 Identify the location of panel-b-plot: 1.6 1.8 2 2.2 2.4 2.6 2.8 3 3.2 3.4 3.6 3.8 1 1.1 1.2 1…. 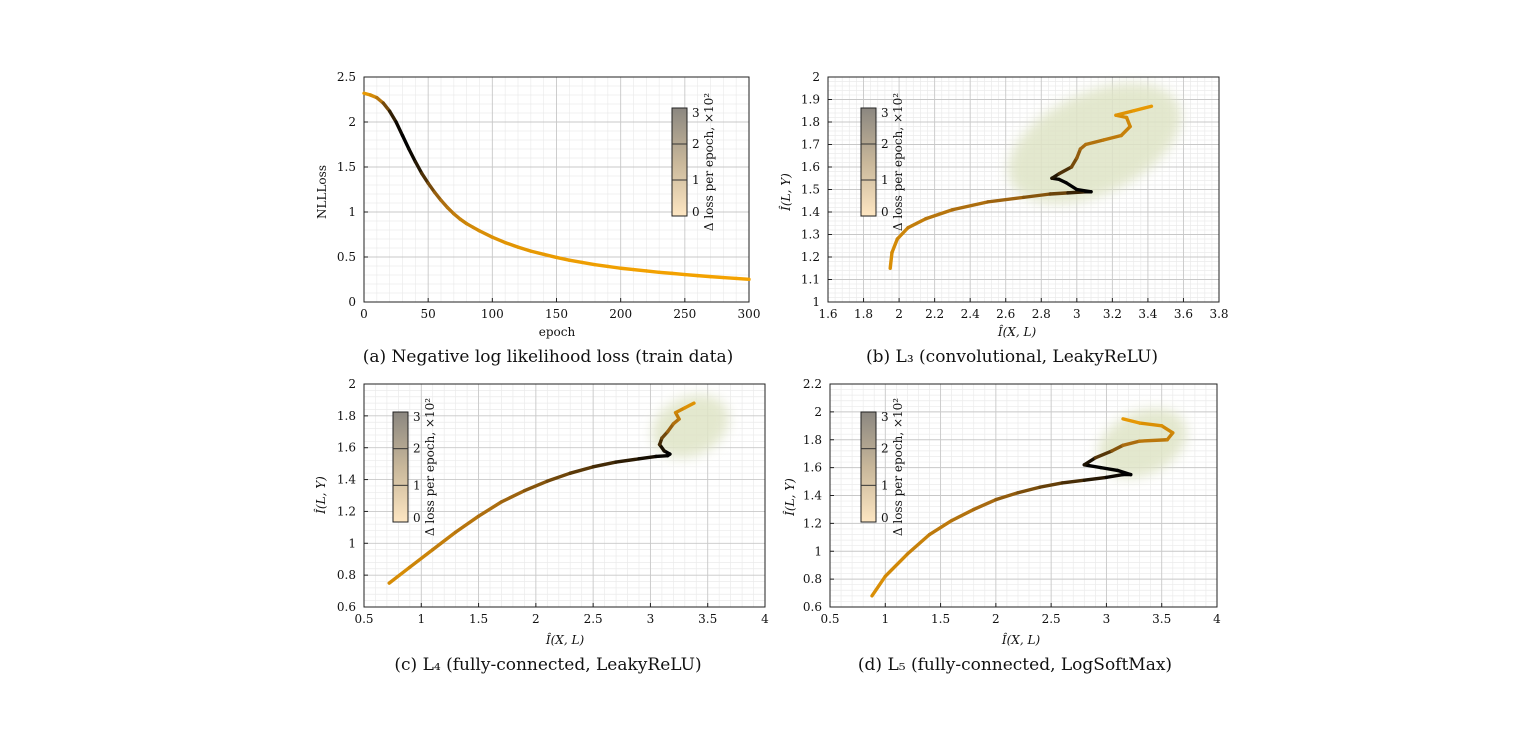
(1015, 195).